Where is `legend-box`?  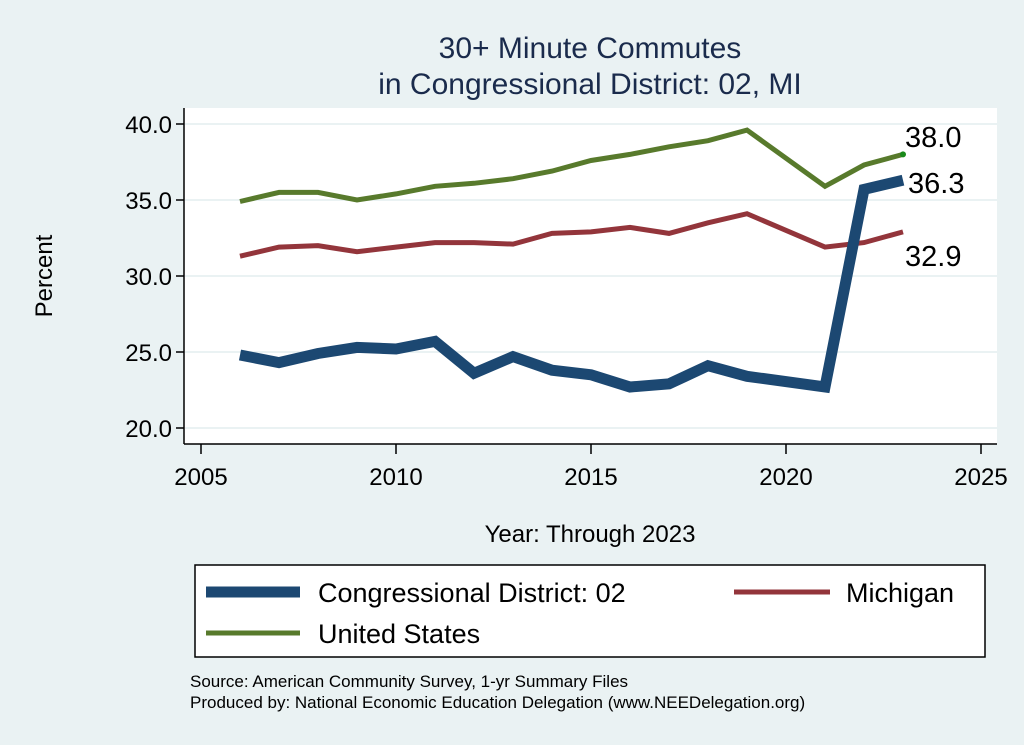
legend-box is located at coordinates (590, 611).